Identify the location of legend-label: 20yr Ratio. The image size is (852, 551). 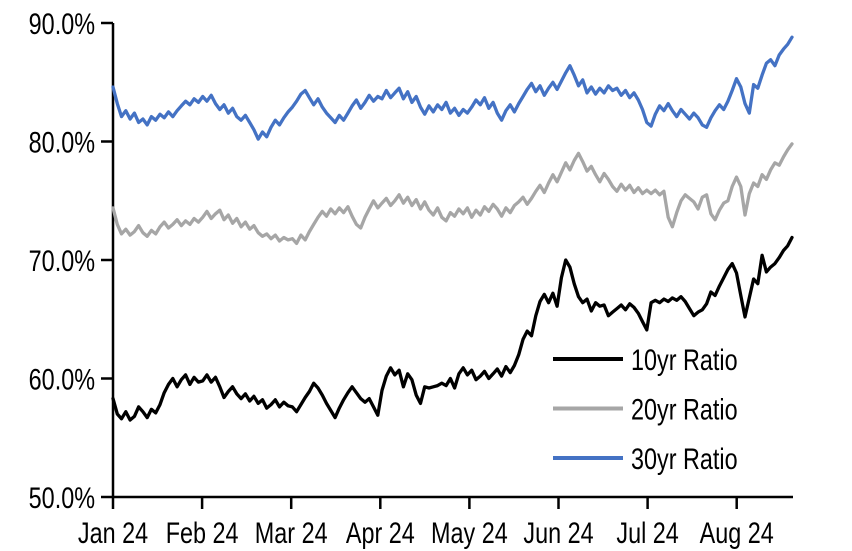
(684, 409).